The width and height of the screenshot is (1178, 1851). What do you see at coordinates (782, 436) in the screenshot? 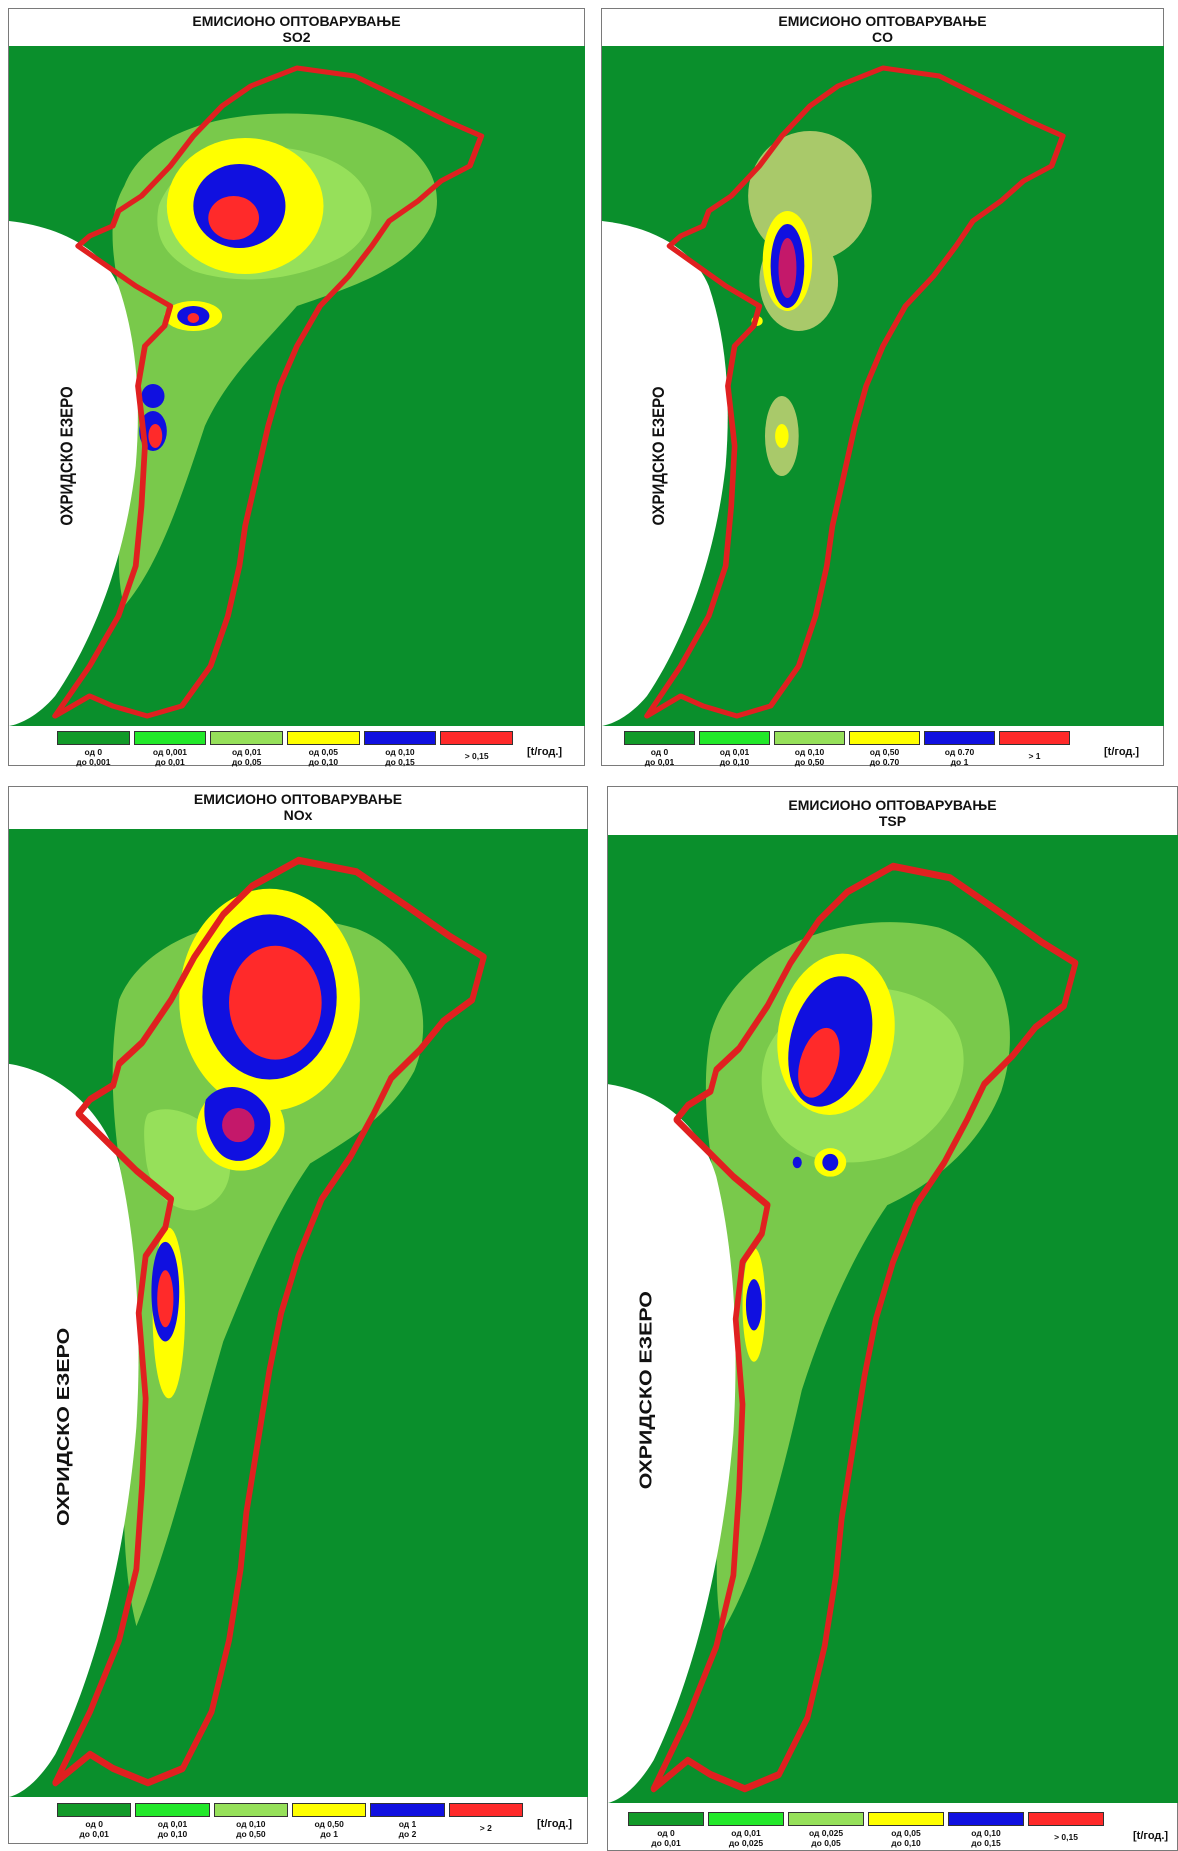
I see `plume-zone-yellow` at bounding box center [782, 436].